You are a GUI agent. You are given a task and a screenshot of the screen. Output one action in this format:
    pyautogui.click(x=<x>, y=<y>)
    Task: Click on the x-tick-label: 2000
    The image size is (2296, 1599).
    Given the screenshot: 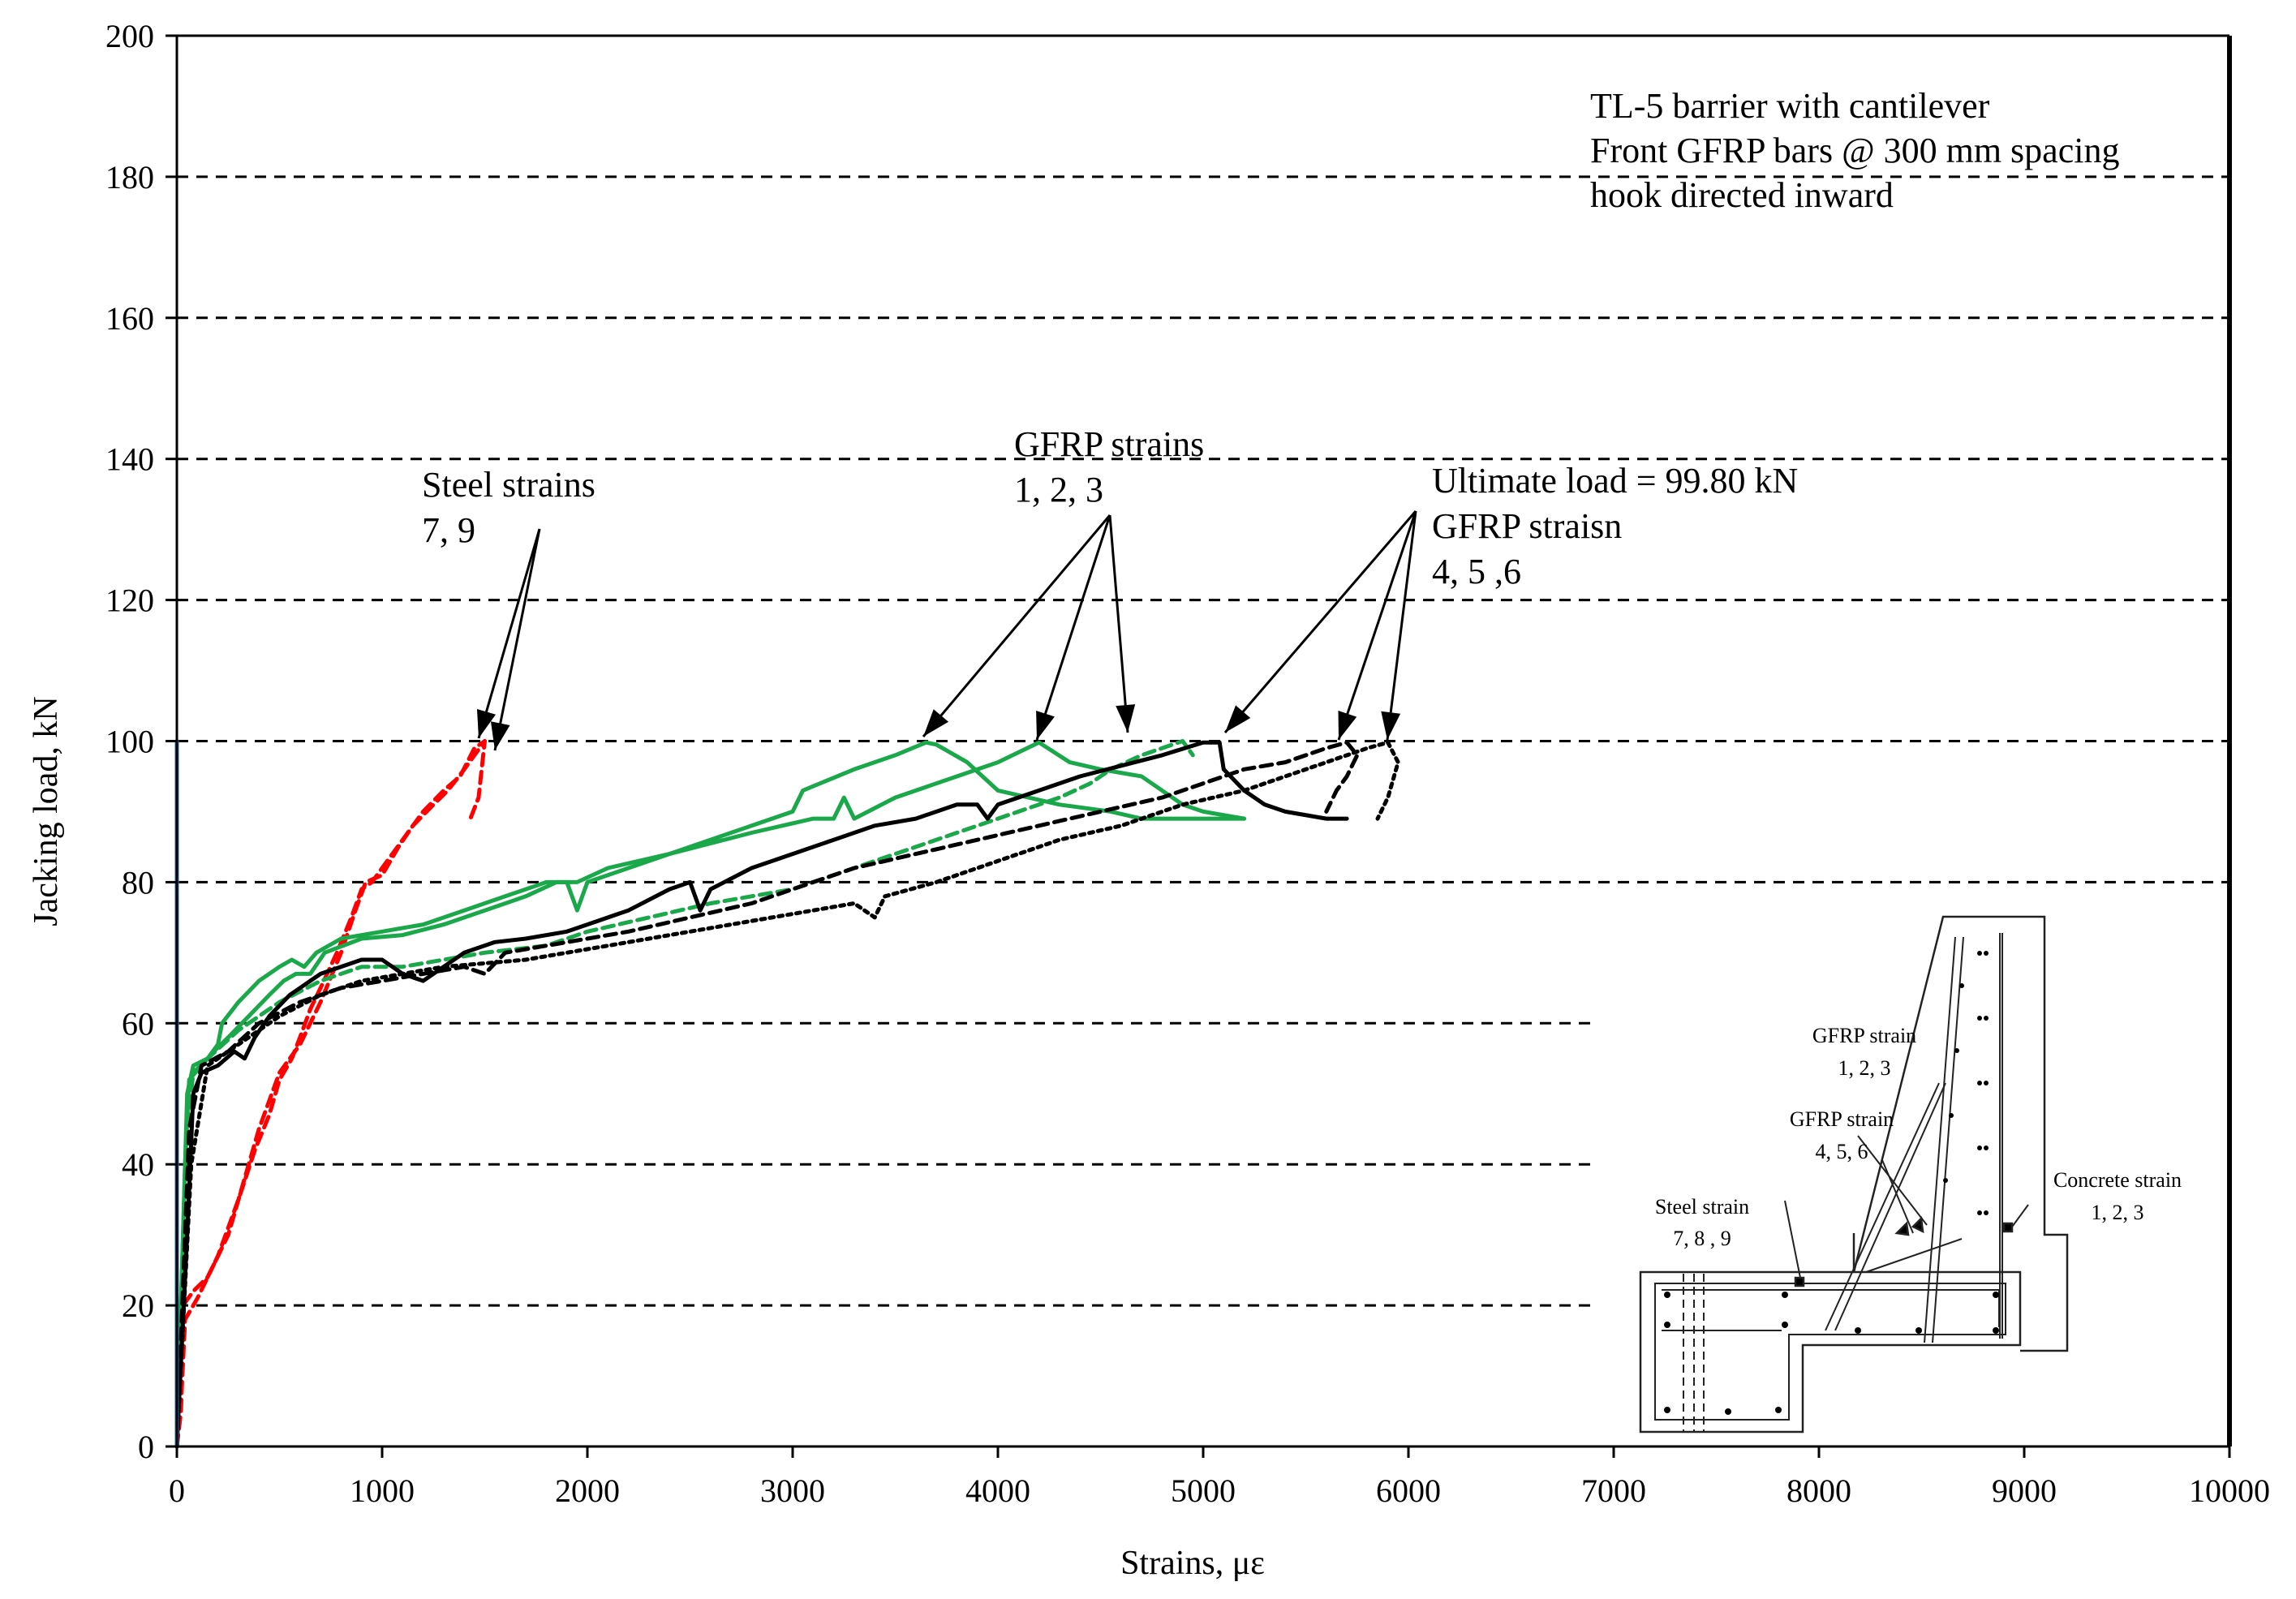 What is the action you would take?
    pyautogui.click(x=587, y=1490)
    